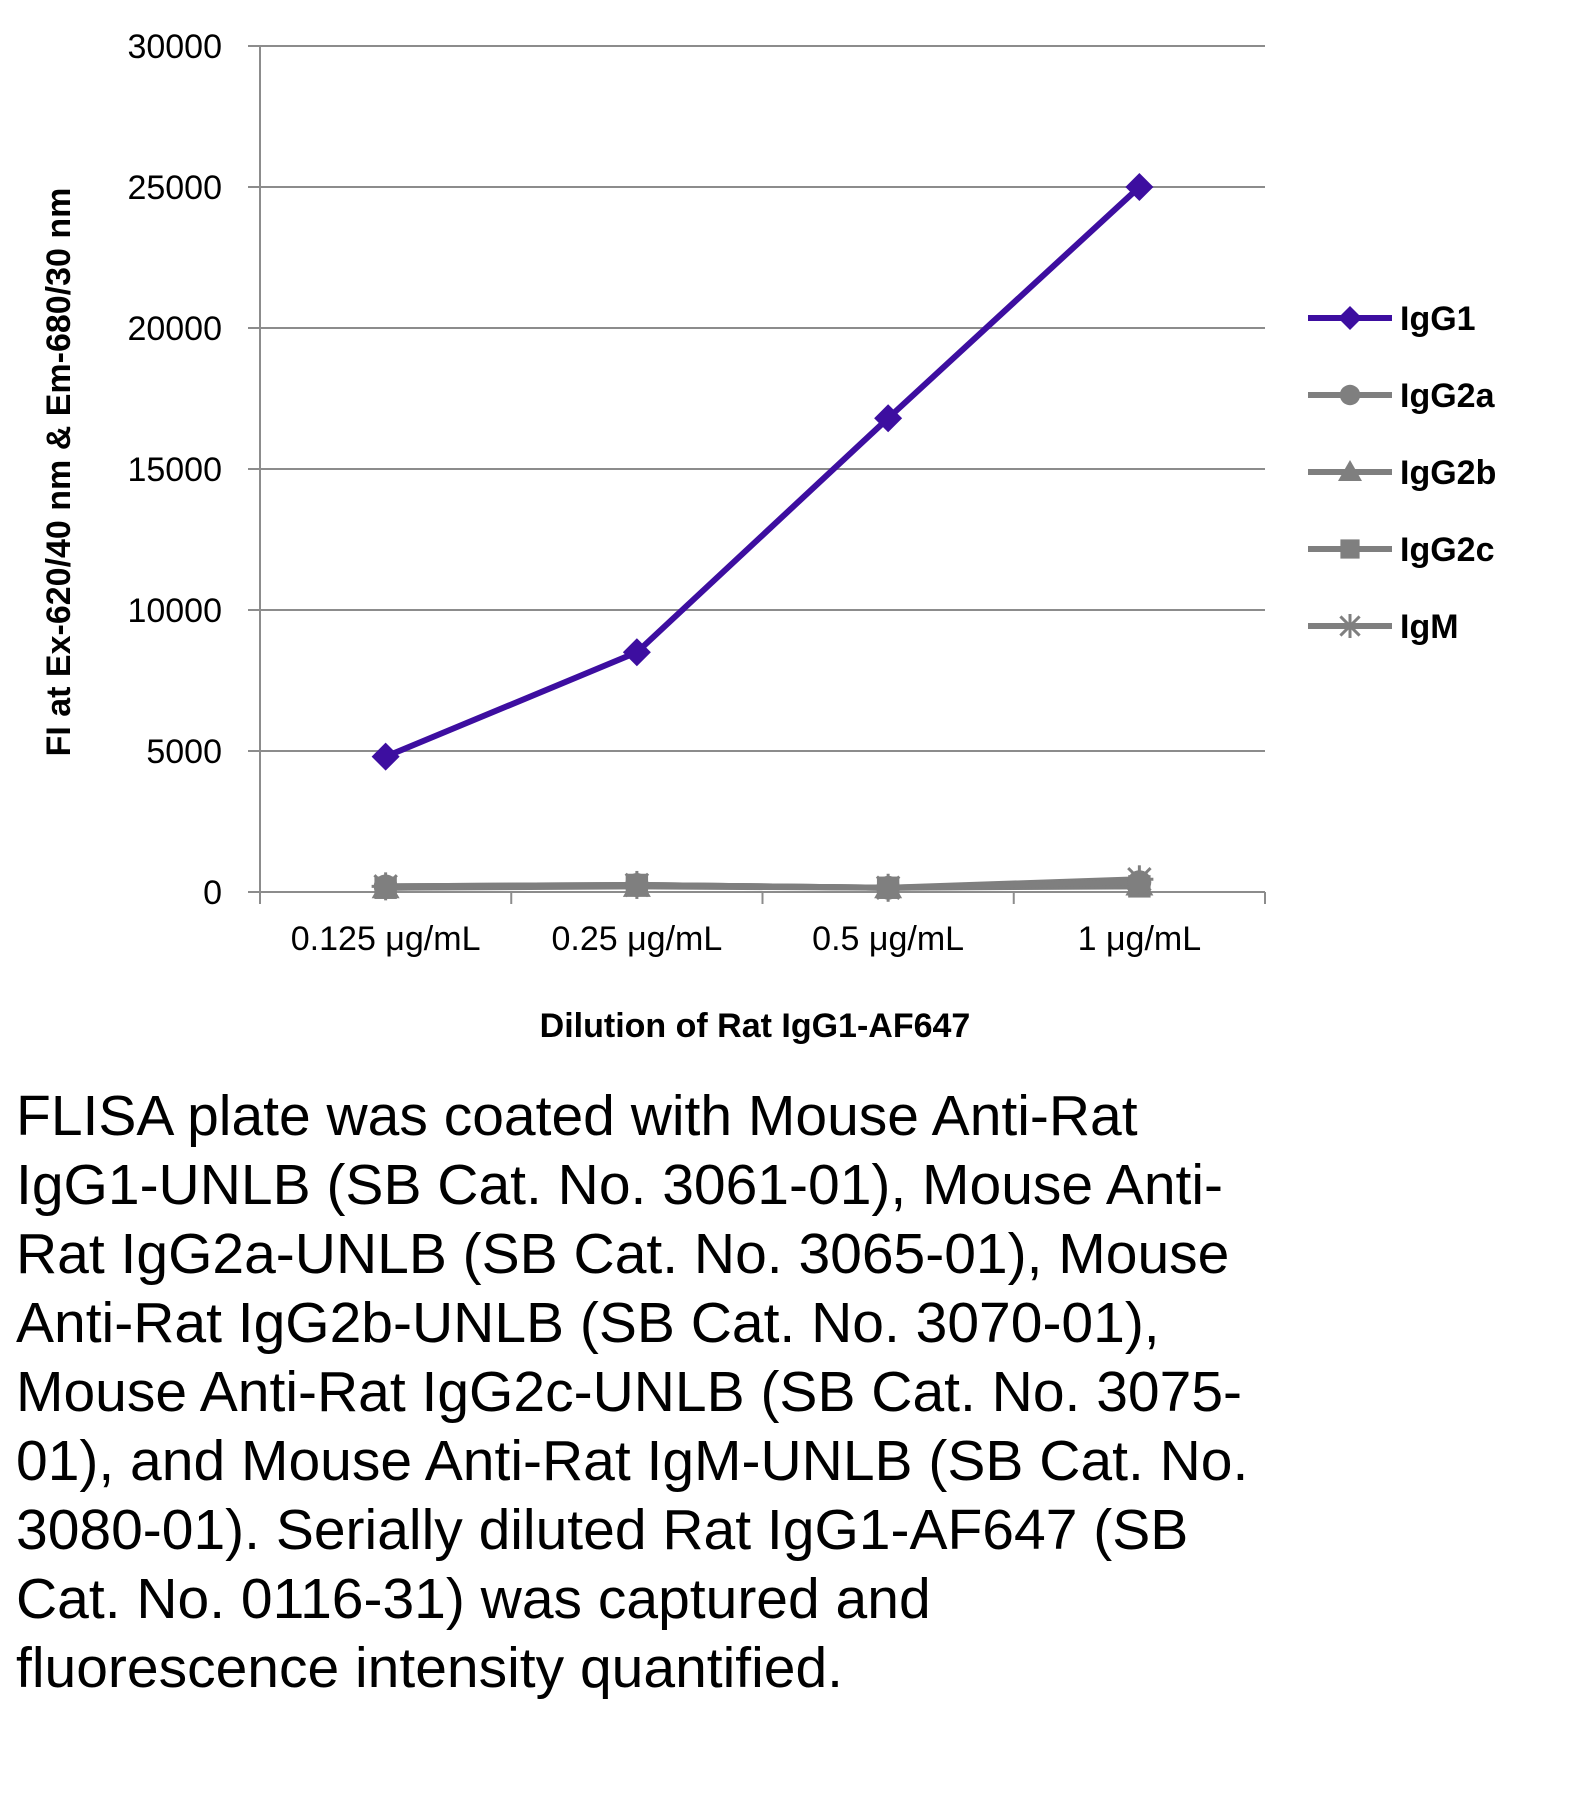 The width and height of the screenshot is (1575, 1799). What do you see at coordinates (174, 470) in the screenshot?
I see `y-tick-label: 15000` at bounding box center [174, 470].